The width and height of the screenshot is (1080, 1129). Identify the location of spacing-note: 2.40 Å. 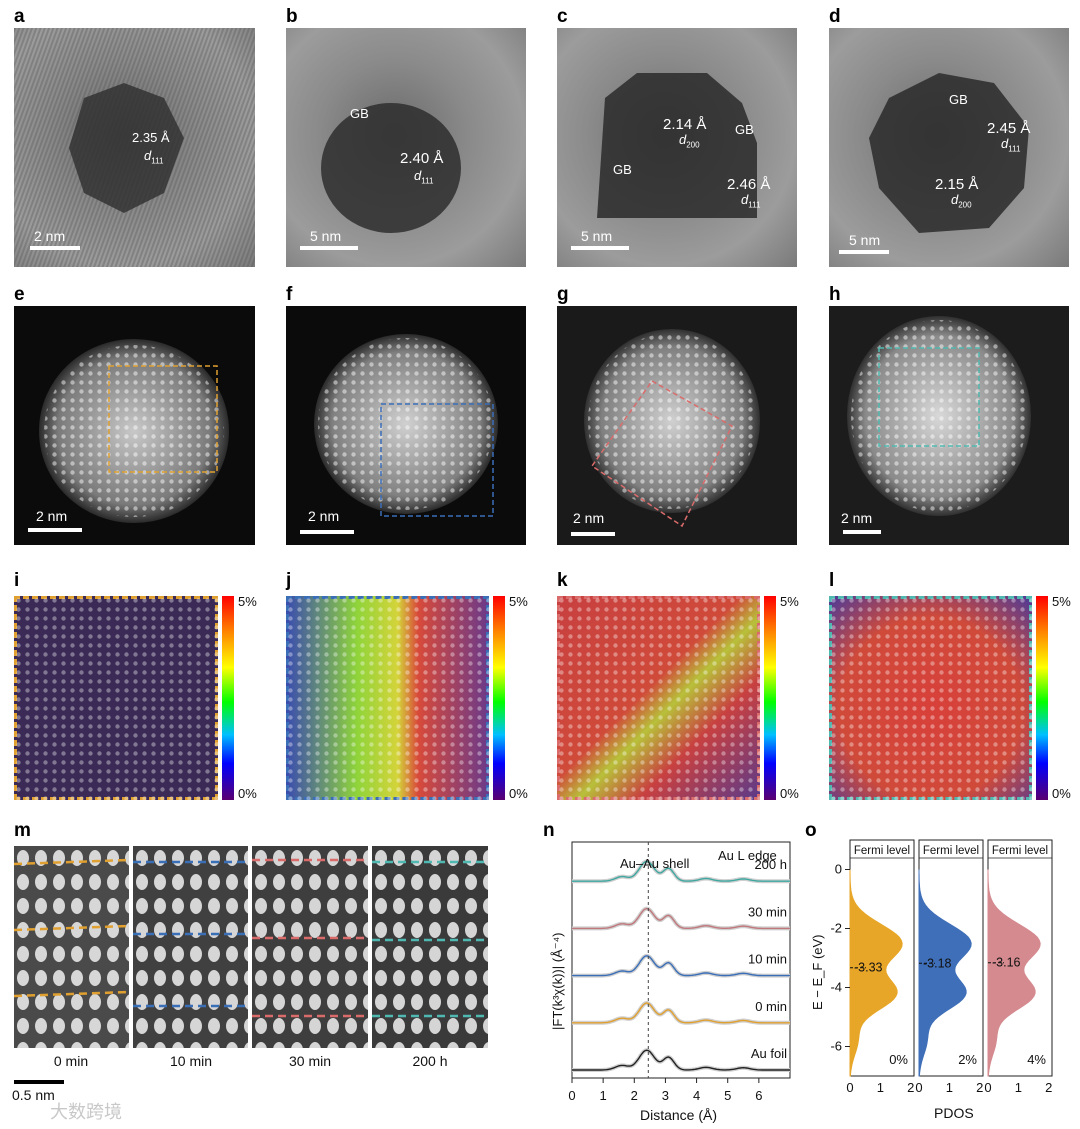
(422, 158).